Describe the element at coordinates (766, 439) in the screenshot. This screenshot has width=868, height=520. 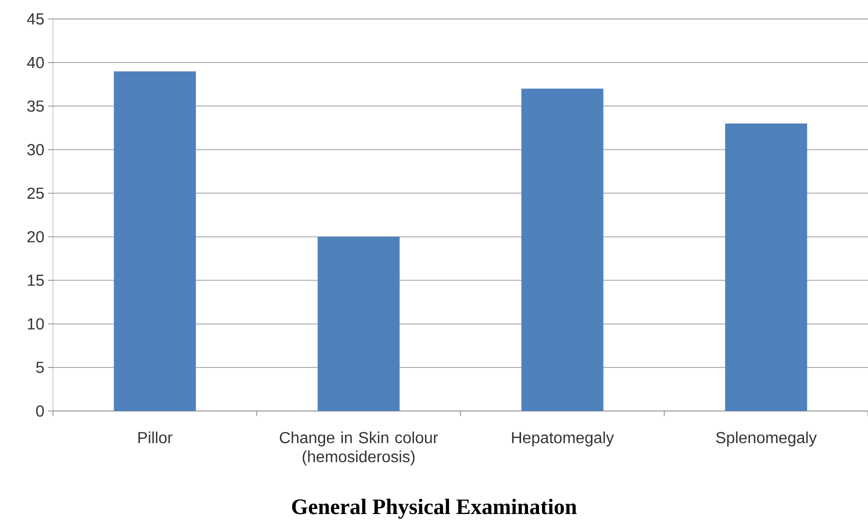
I see `x-tick-label: Splenomegaly` at that location.